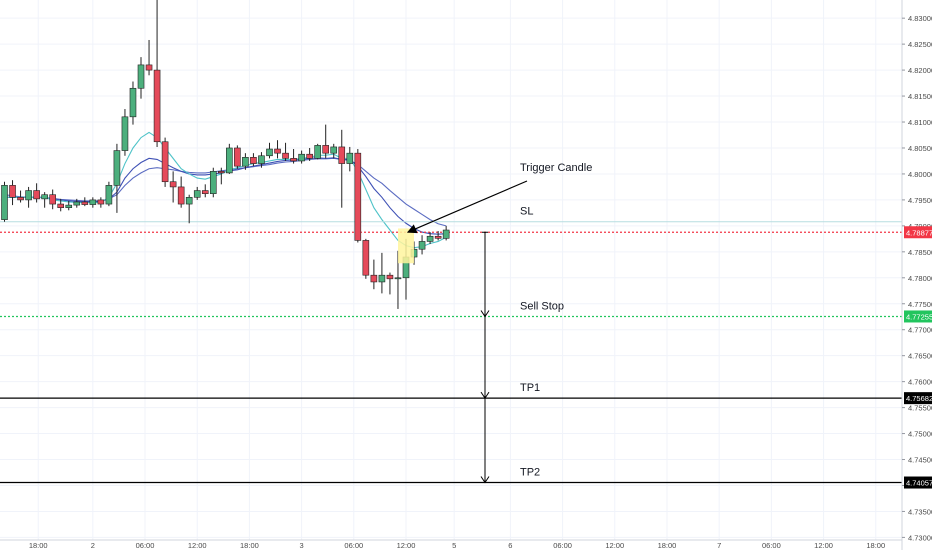 This screenshot has width=932, height=550. Describe the element at coordinates (920, 44) in the screenshot. I see `price-tick-label: 4.82500` at that location.